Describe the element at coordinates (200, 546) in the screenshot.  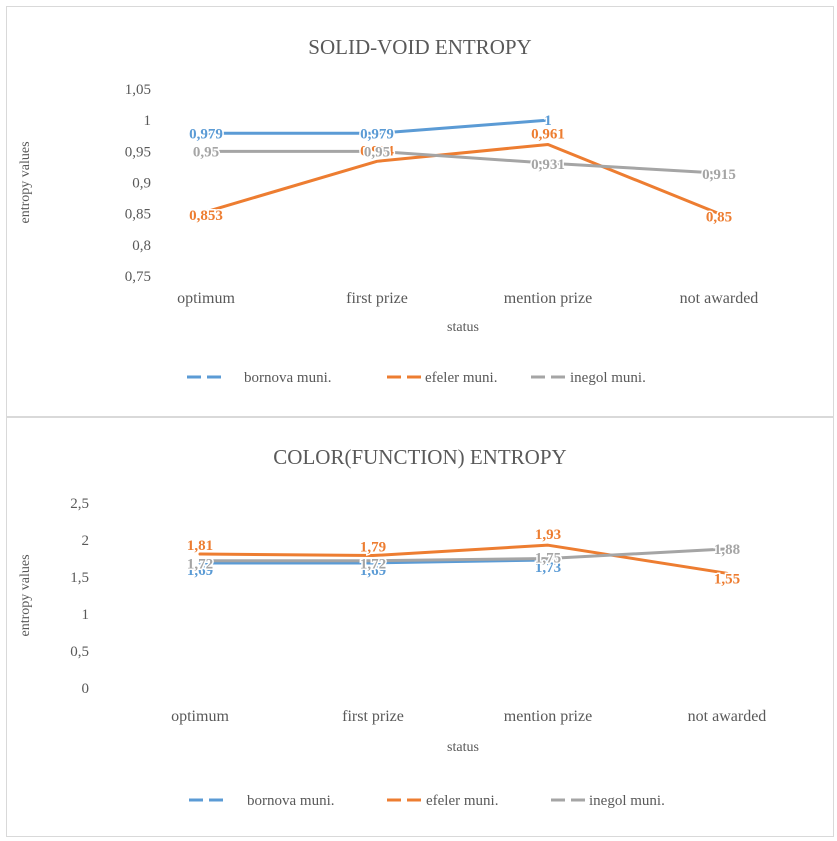
I see `data-label: 1,81` at that location.